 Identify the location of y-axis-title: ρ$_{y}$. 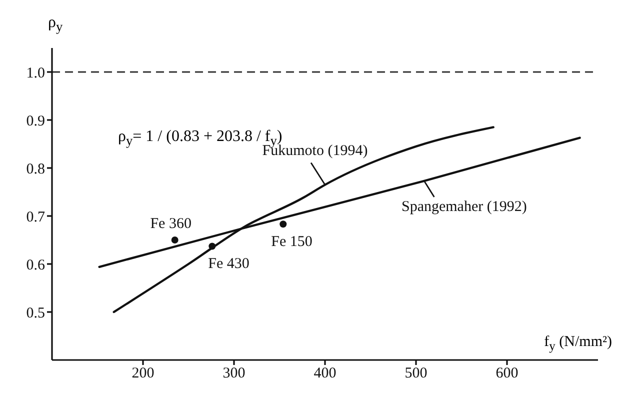
(55, 25).